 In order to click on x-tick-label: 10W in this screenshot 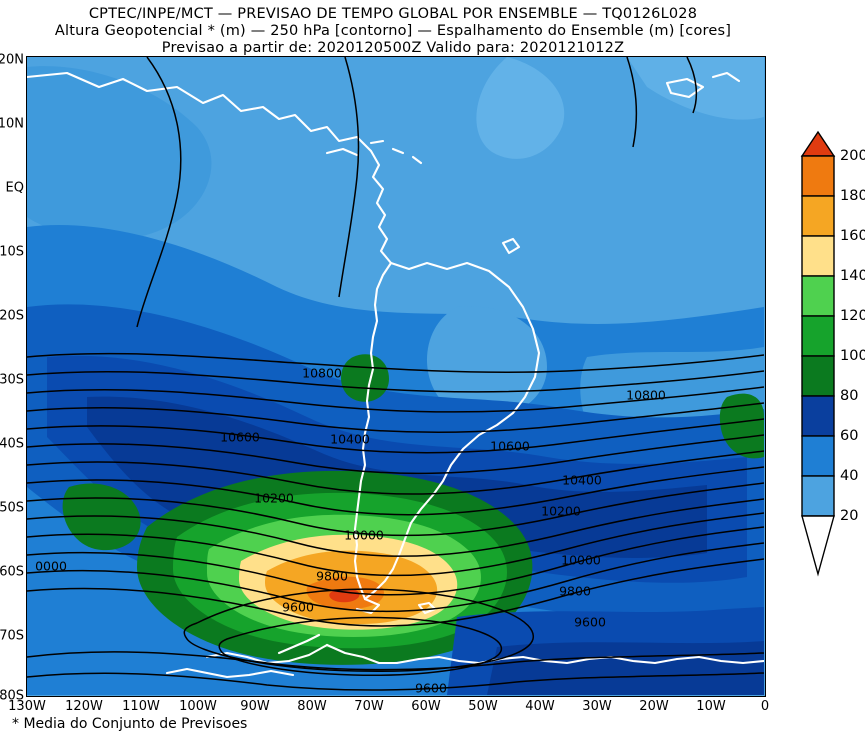, I will do `click(711, 706)`.